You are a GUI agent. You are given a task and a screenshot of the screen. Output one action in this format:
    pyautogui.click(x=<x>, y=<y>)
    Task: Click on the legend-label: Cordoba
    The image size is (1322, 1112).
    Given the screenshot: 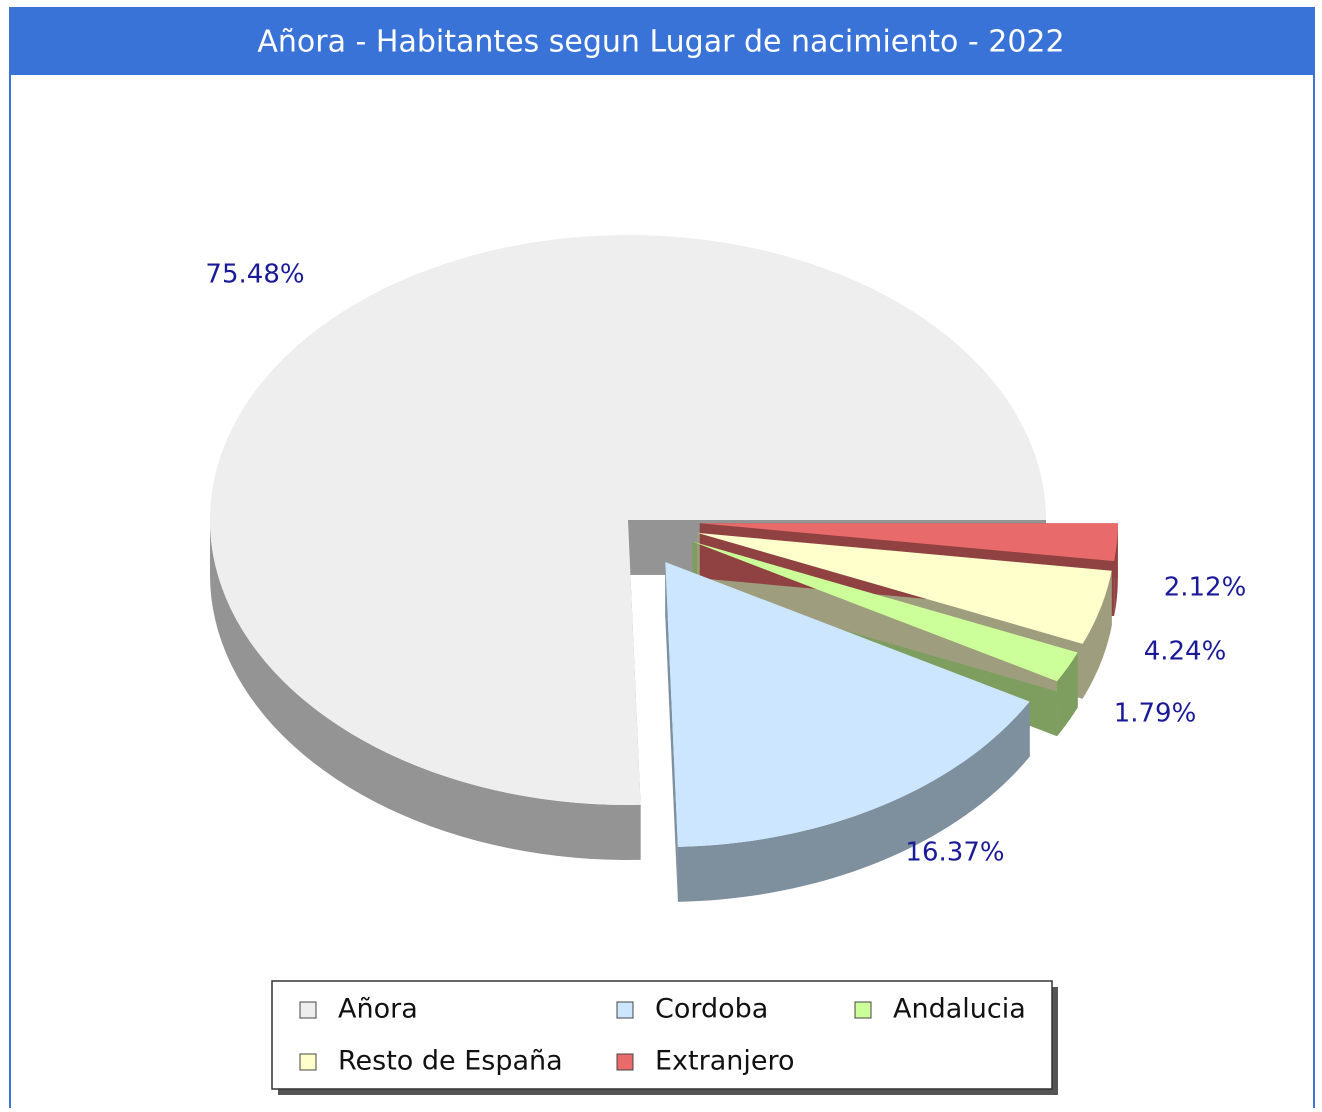 What is the action you would take?
    pyautogui.click(x=711, y=1009)
    